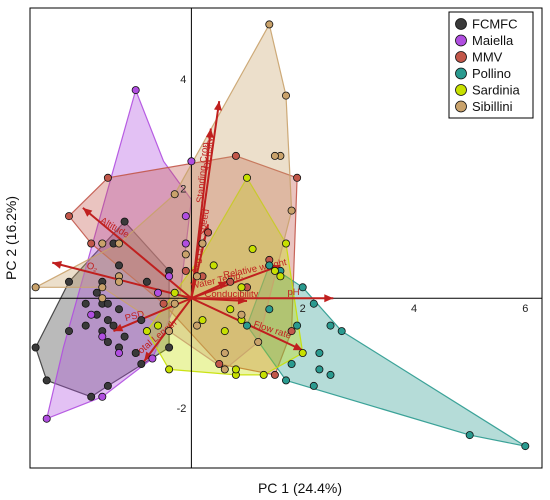 The image size is (550, 500). What do you see at coordinates (414, 309) in the screenshot?
I see `x-tick-label: 4` at bounding box center [414, 309].